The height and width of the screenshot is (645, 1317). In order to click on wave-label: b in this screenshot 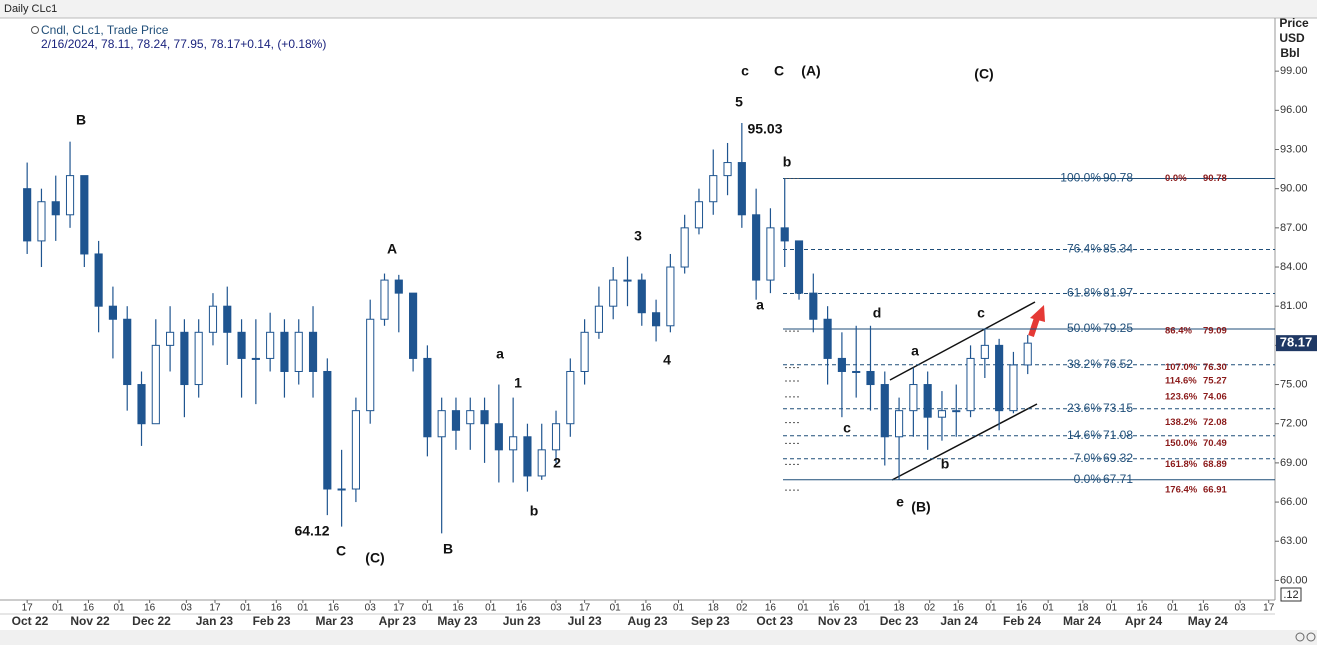, I will do `click(945, 464)`.